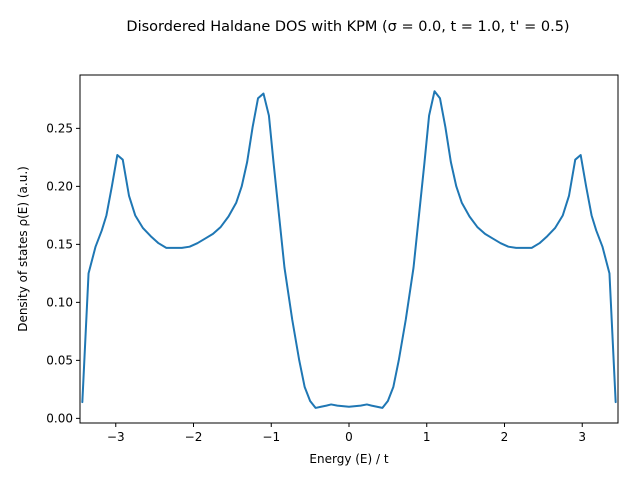  I want to click on y-axis-label: Density of states ρ(E) (a.u.), so click(23, 249).